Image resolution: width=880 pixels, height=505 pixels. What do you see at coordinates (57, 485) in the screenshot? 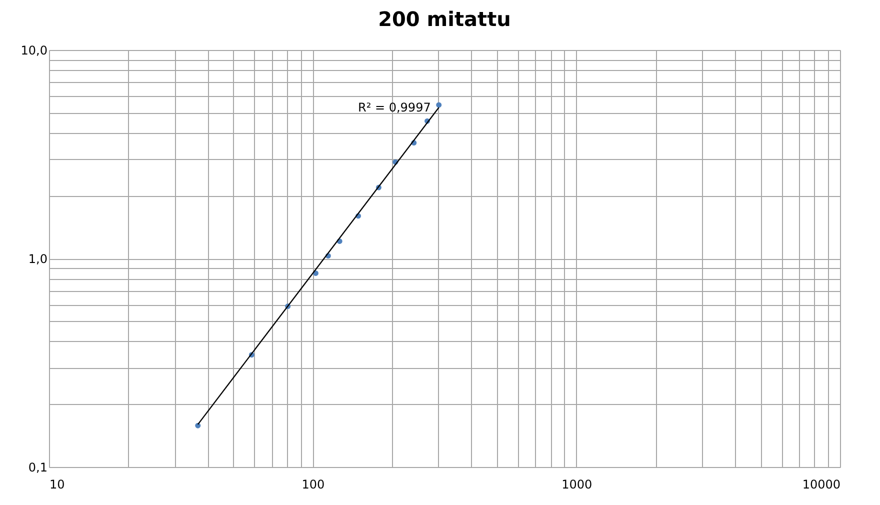
I see `x-tick-label: 10` at bounding box center [57, 485].